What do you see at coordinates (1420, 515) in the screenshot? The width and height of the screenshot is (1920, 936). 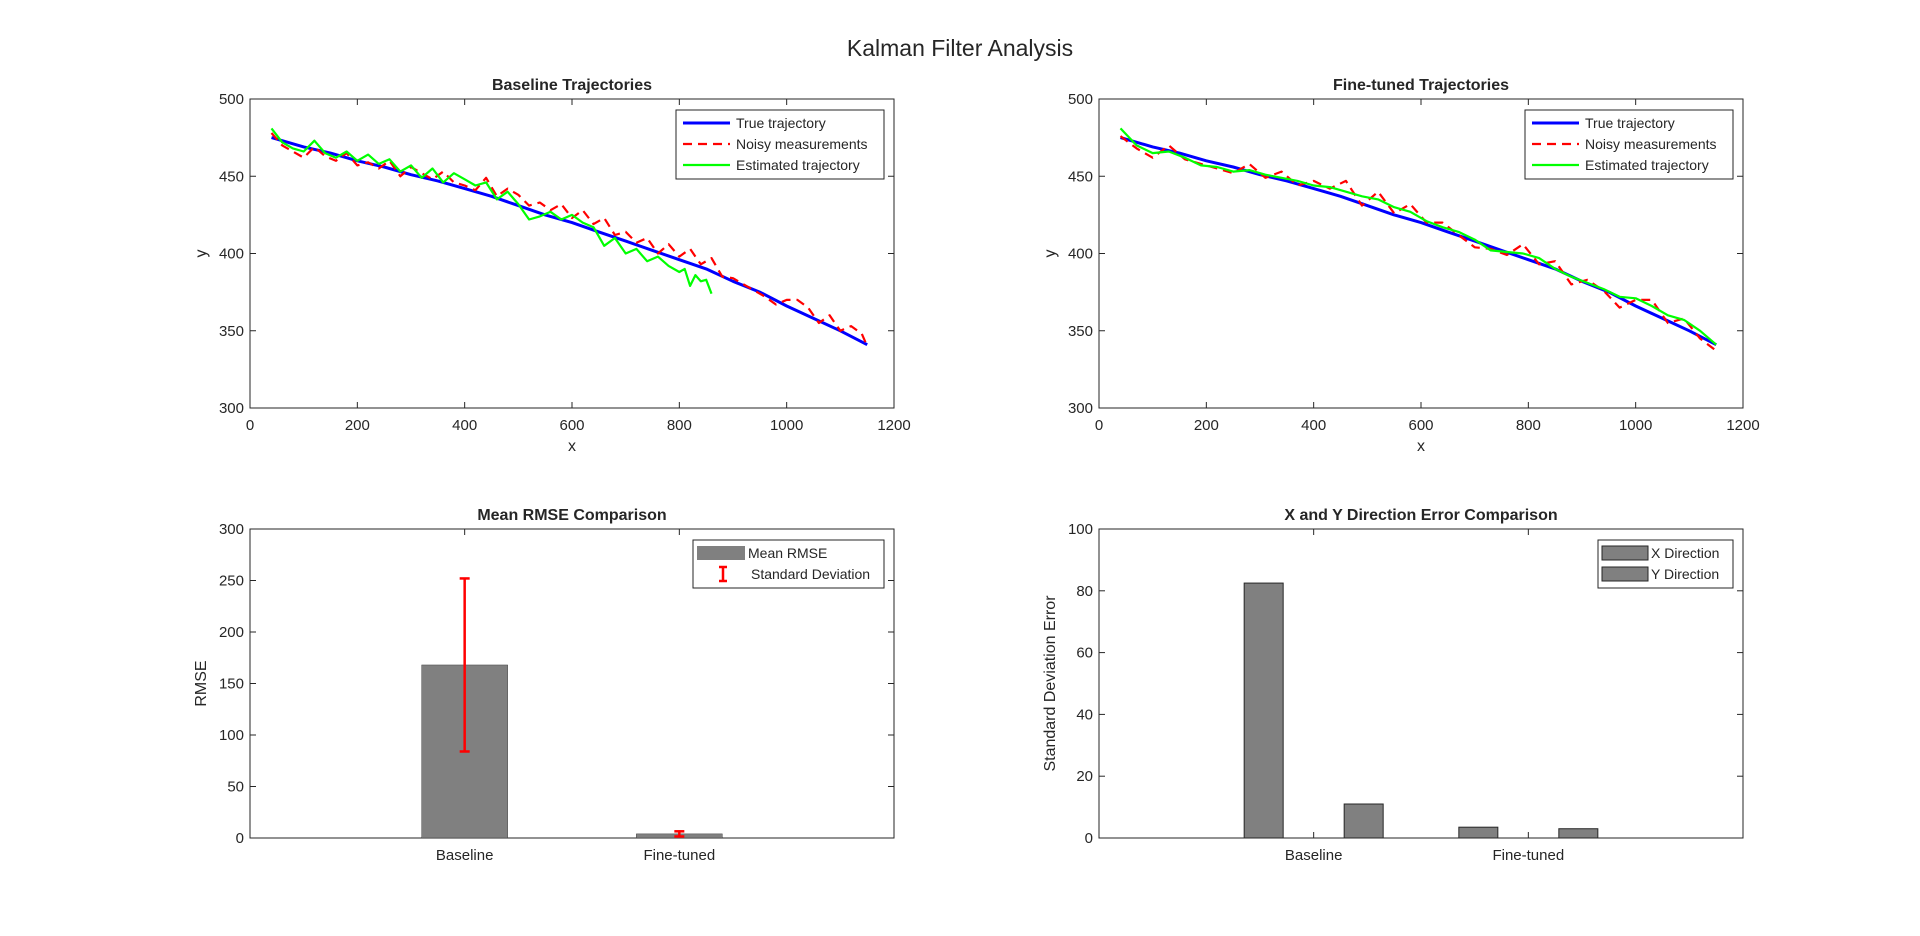 I see `chart-title: X and Y Direction Error Comparison` at bounding box center [1420, 515].